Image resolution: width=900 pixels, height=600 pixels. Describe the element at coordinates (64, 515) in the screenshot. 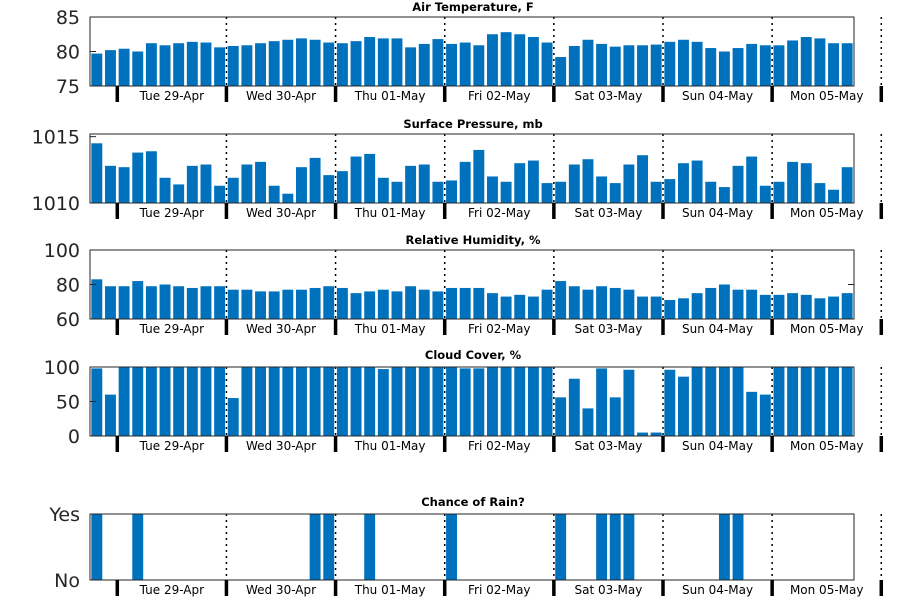

I see `y-tick-label: Yes` at that location.